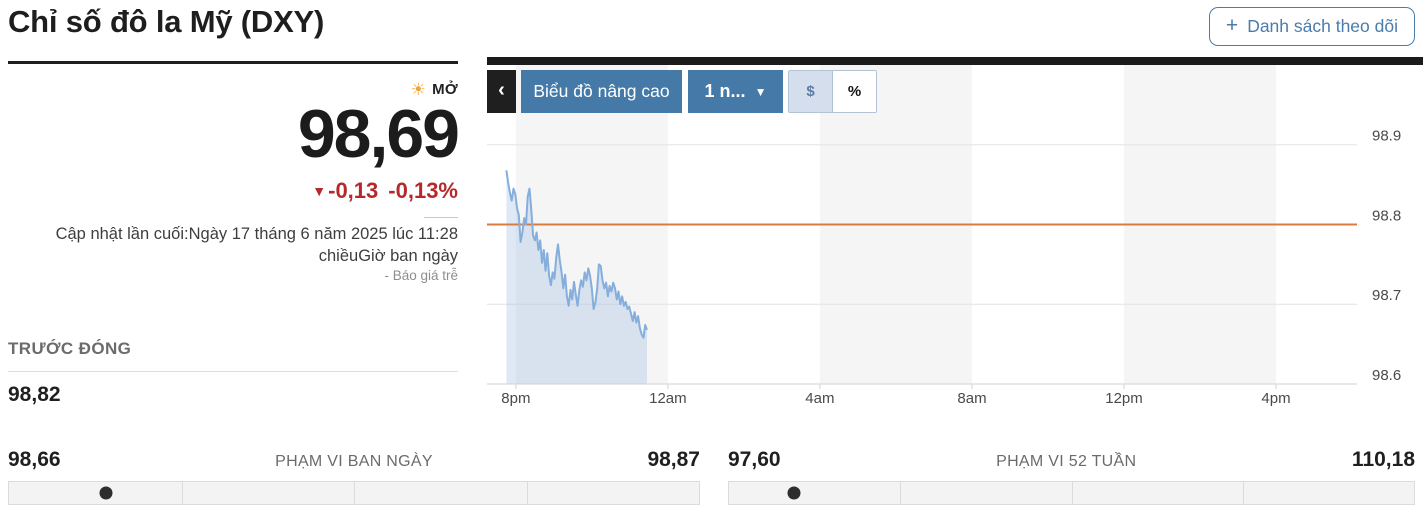 This screenshot has height=513, width=1423. Describe the element at coordinates (601, 91) in the screenshot. I see `advanced-chart-button: Biểu đồ nâng cao` at that location.